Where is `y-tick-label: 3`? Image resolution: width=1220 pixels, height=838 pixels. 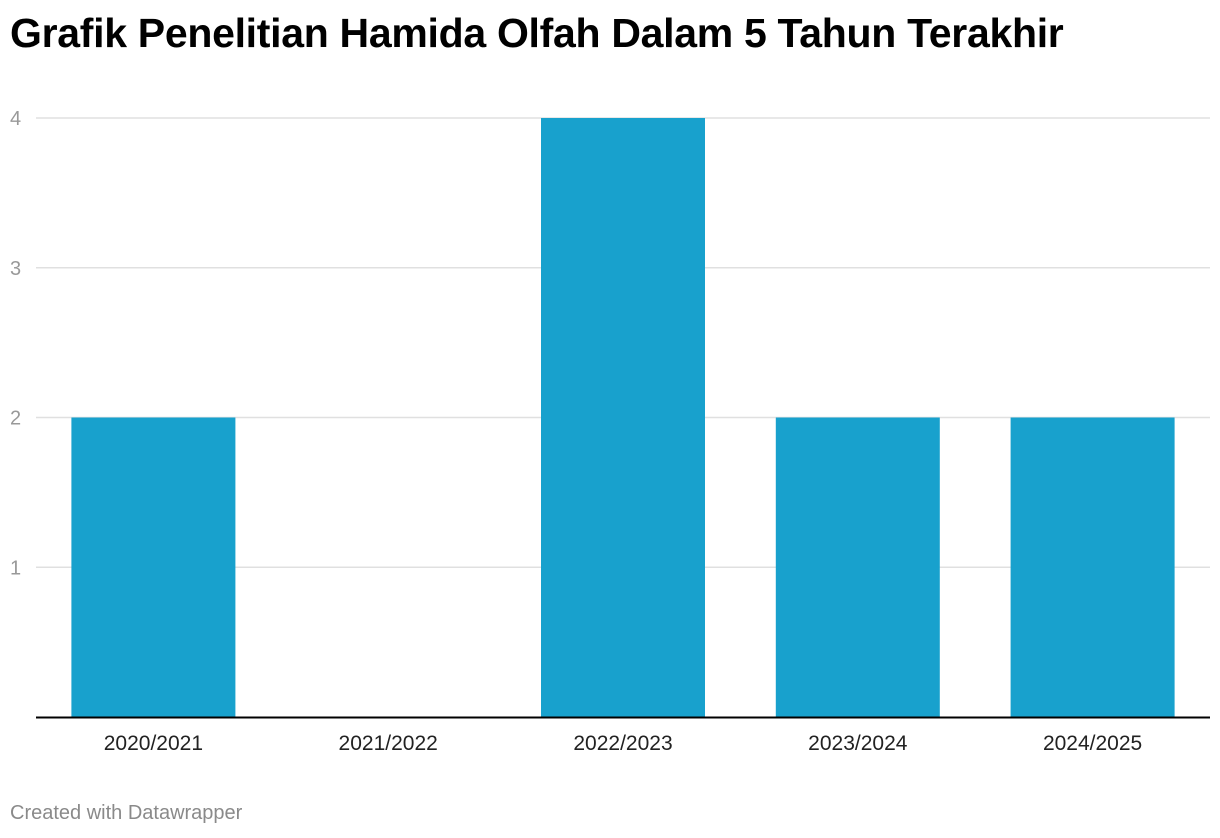 y-tick-label: 3 is located at coordinates (15, 269).